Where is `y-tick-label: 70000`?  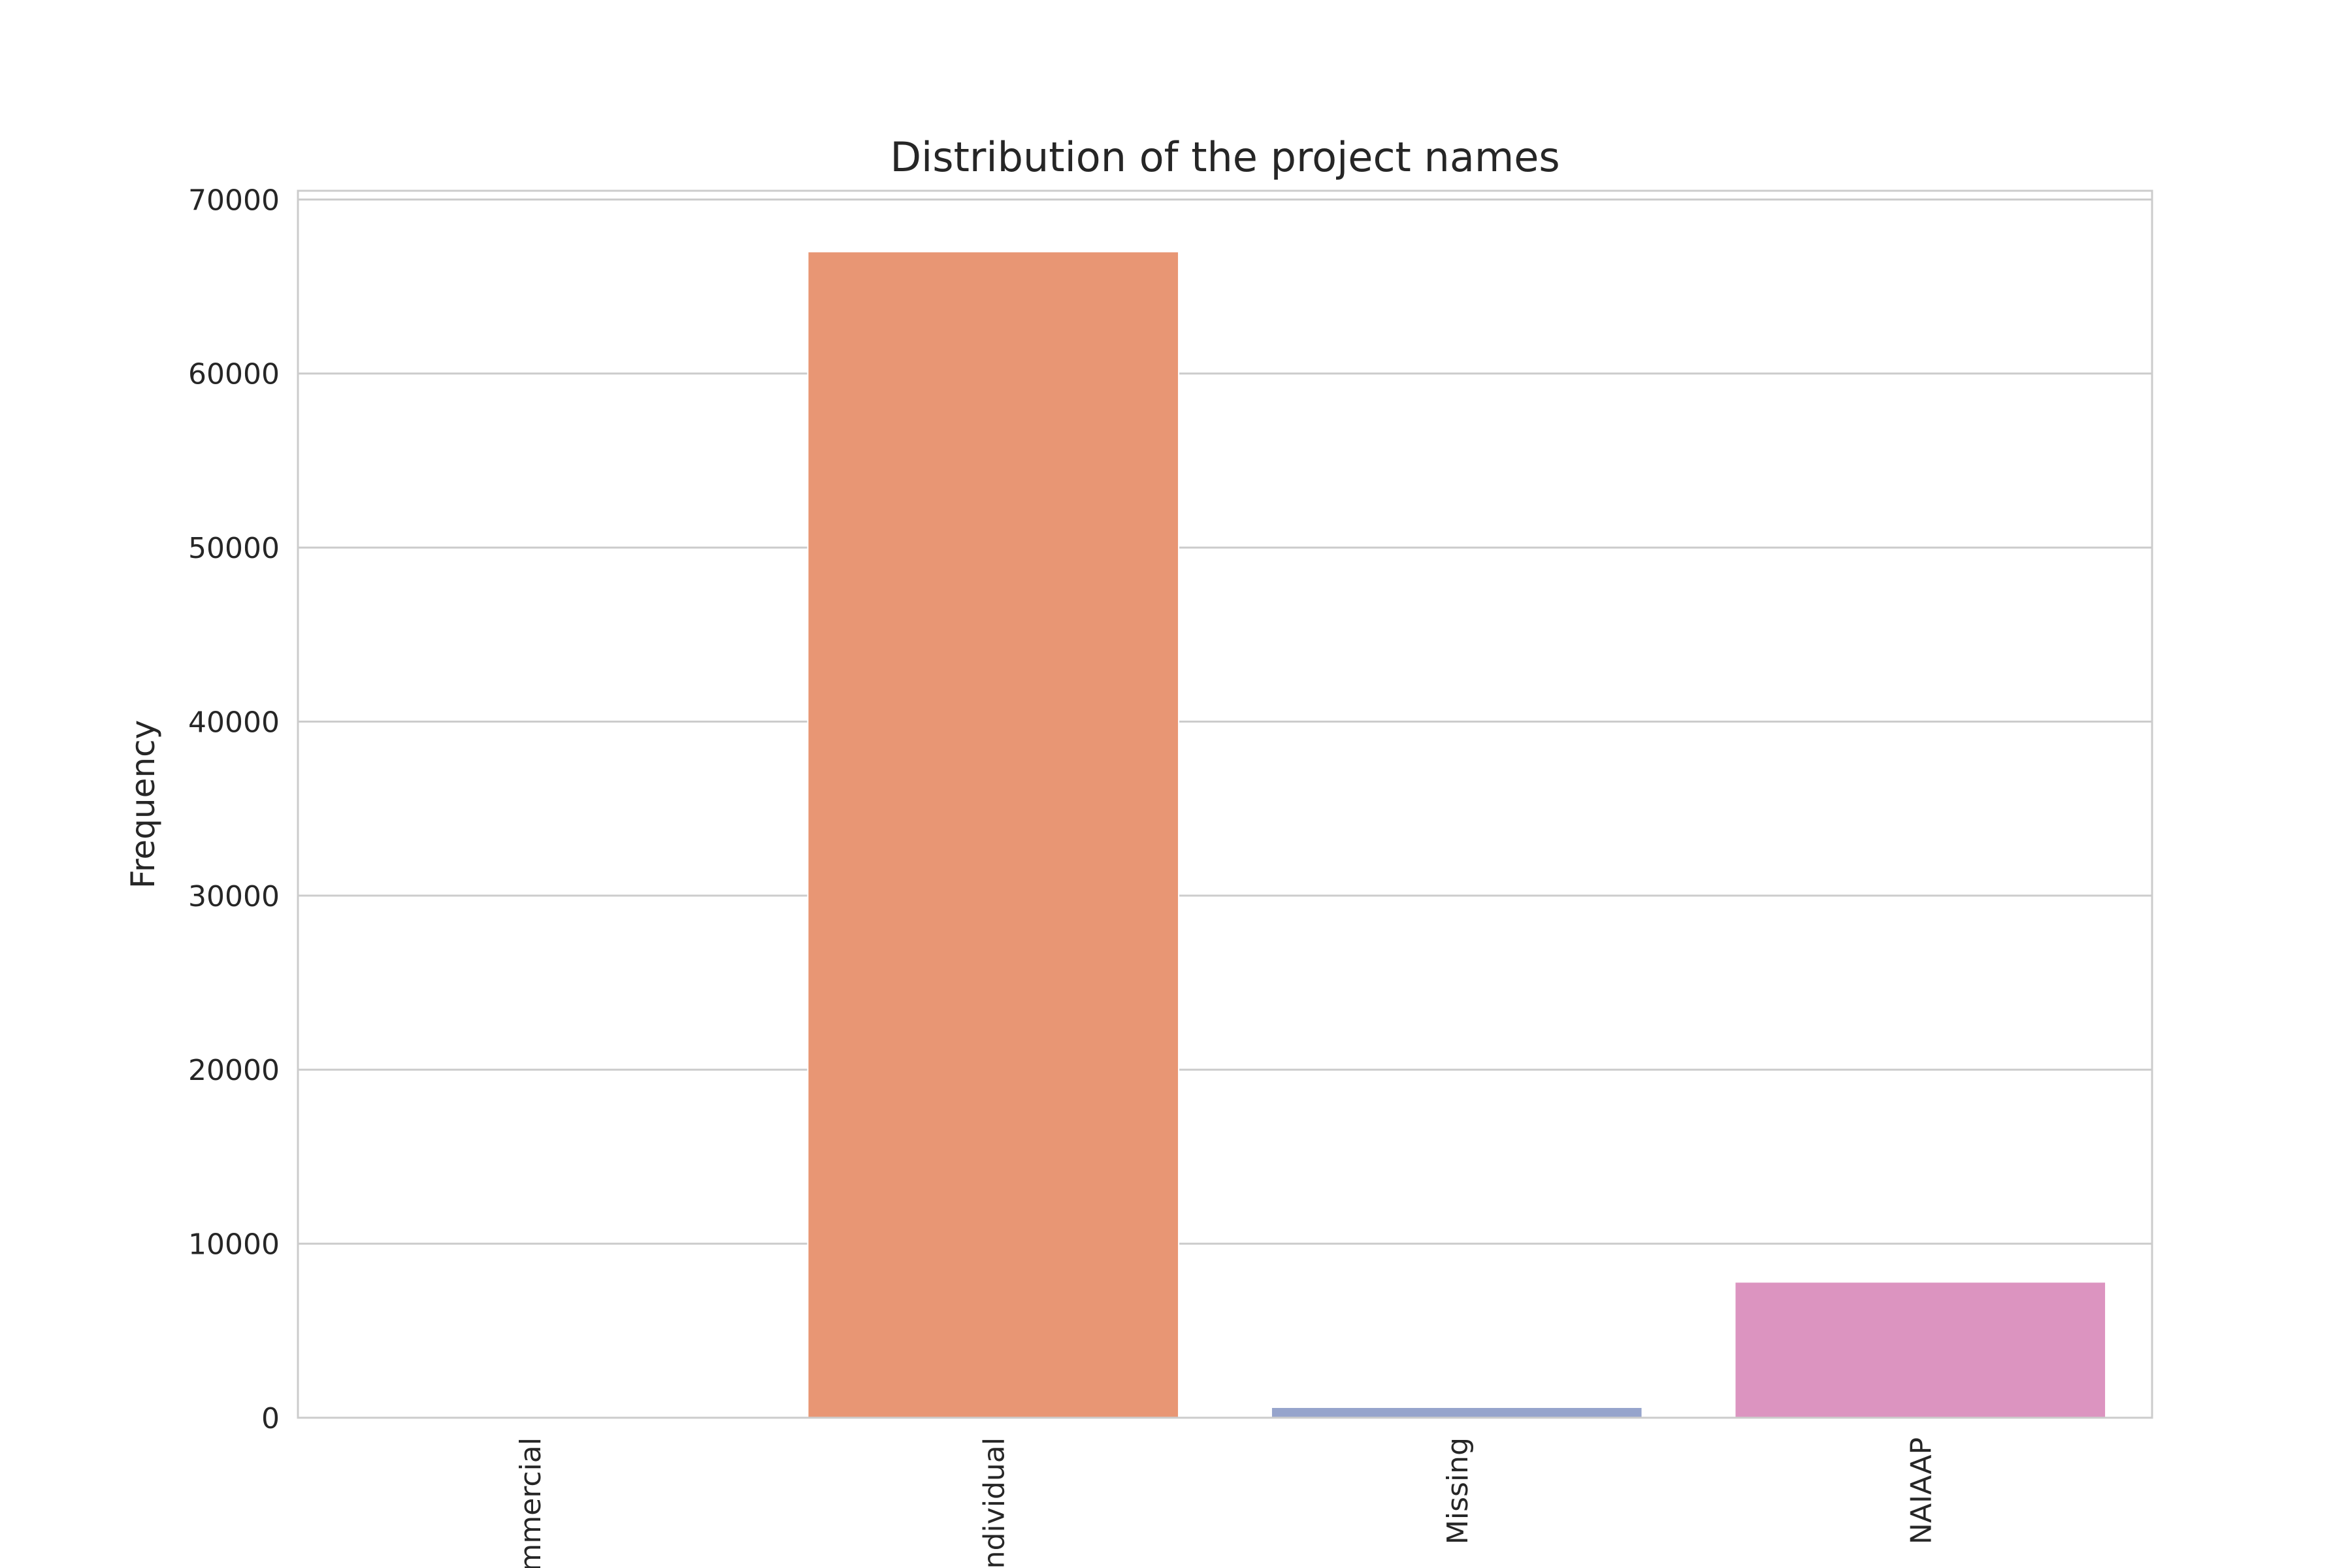
y-tick-label: 70000 is located at coordinates (234, 200).